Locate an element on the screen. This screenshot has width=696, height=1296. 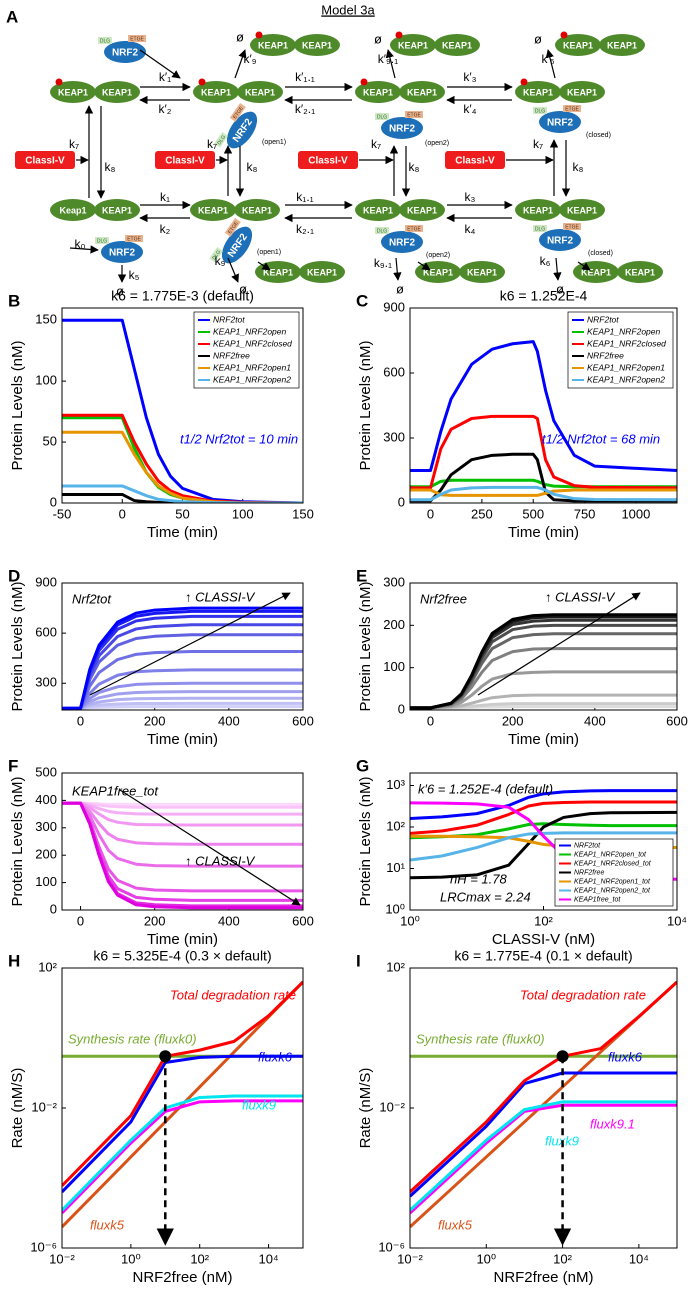
rate-constant: k′₂.₁ is located at coordinates (305, 109).